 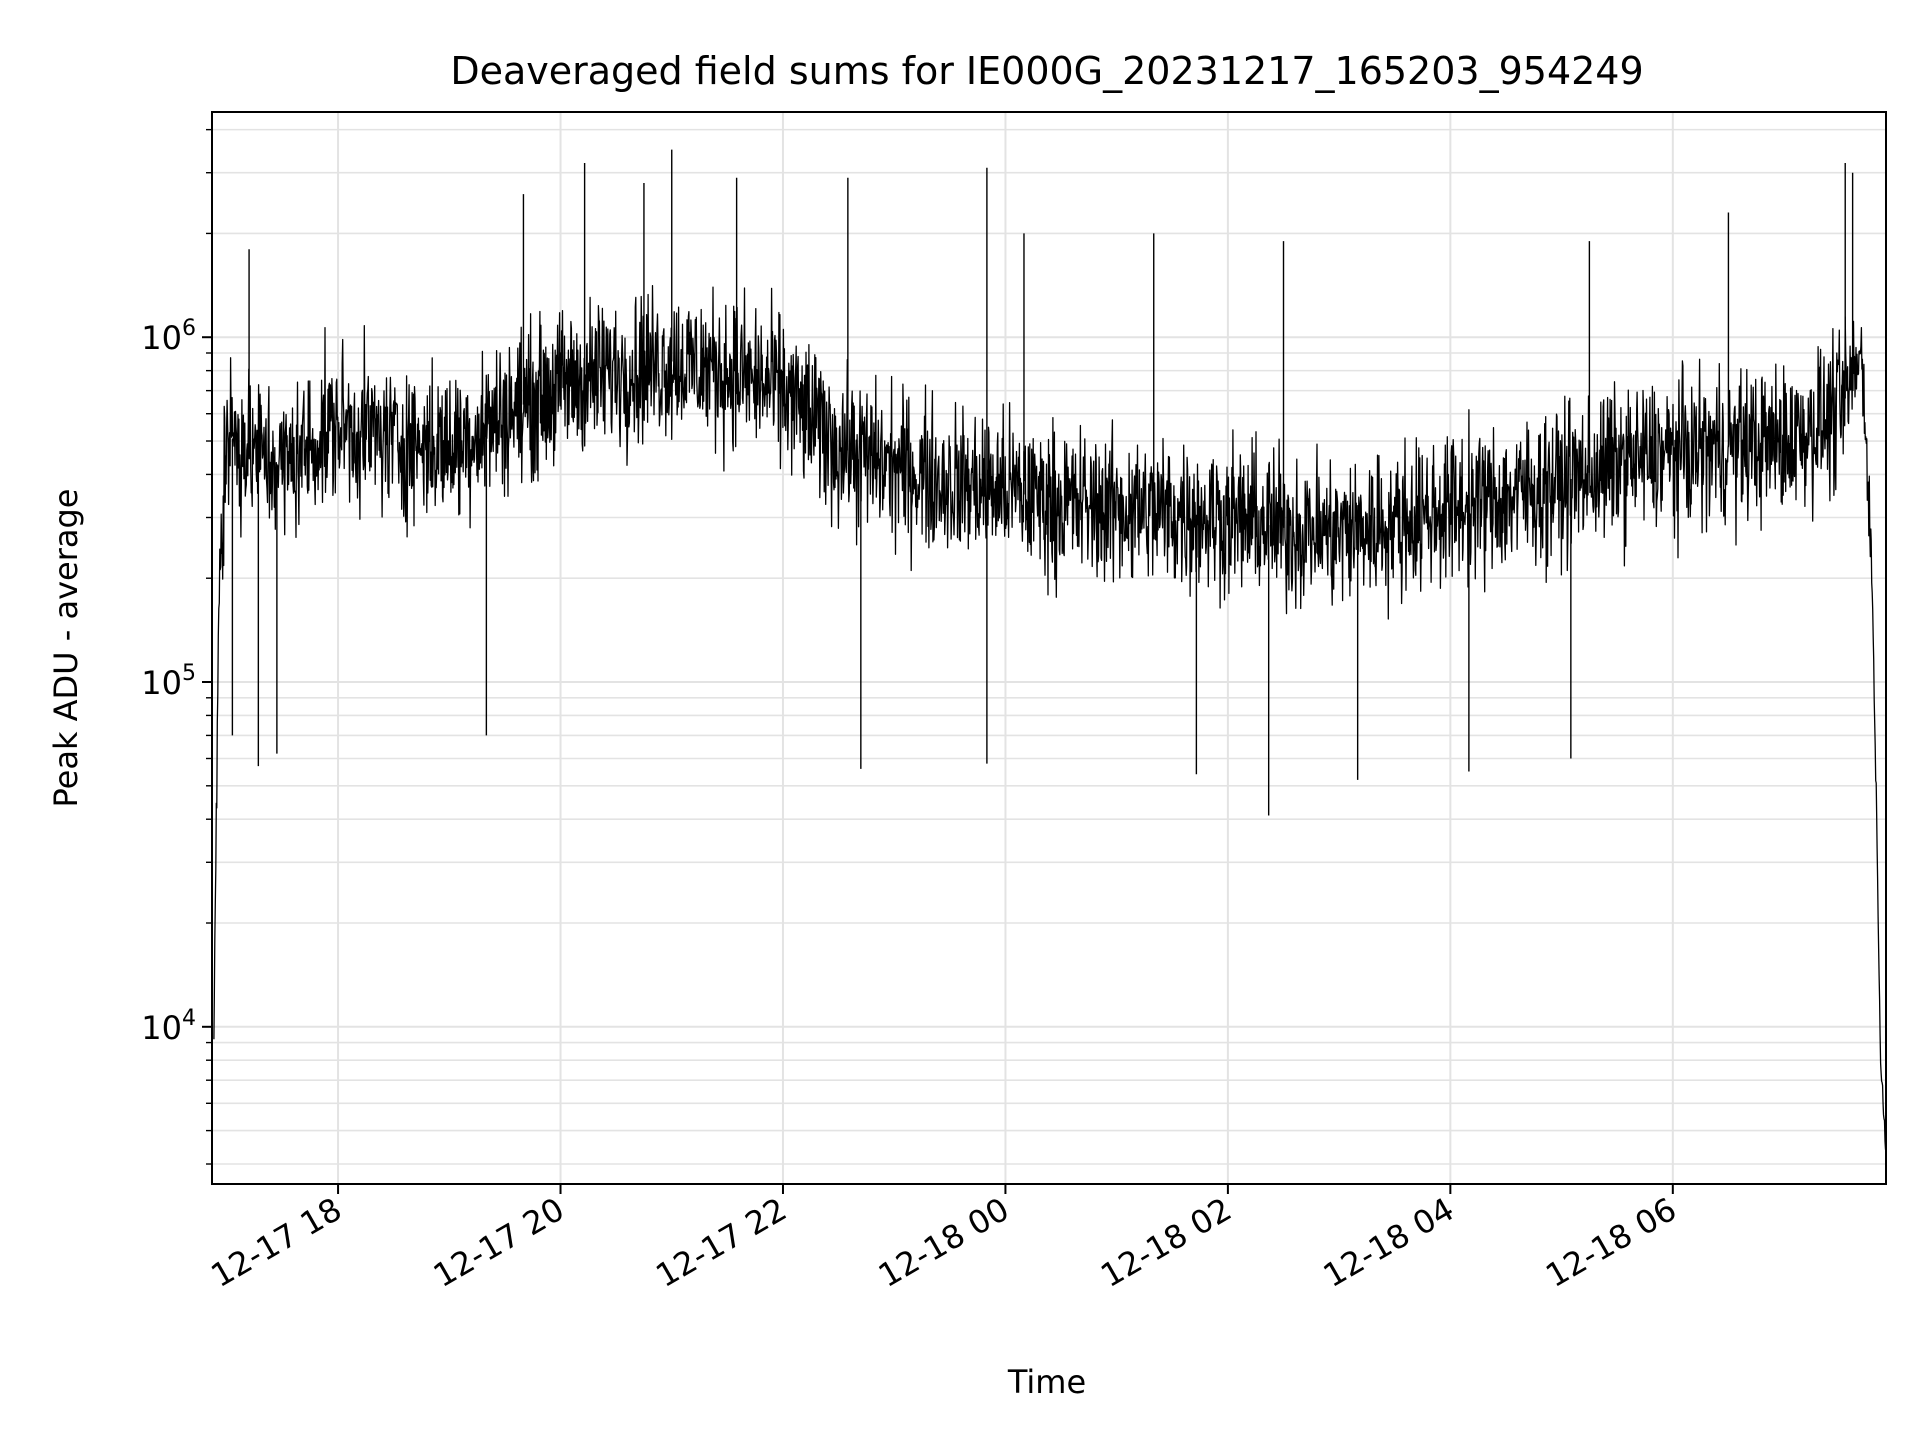 I want to click on x-axis-label: Time, so click(x=1046, y=1382).